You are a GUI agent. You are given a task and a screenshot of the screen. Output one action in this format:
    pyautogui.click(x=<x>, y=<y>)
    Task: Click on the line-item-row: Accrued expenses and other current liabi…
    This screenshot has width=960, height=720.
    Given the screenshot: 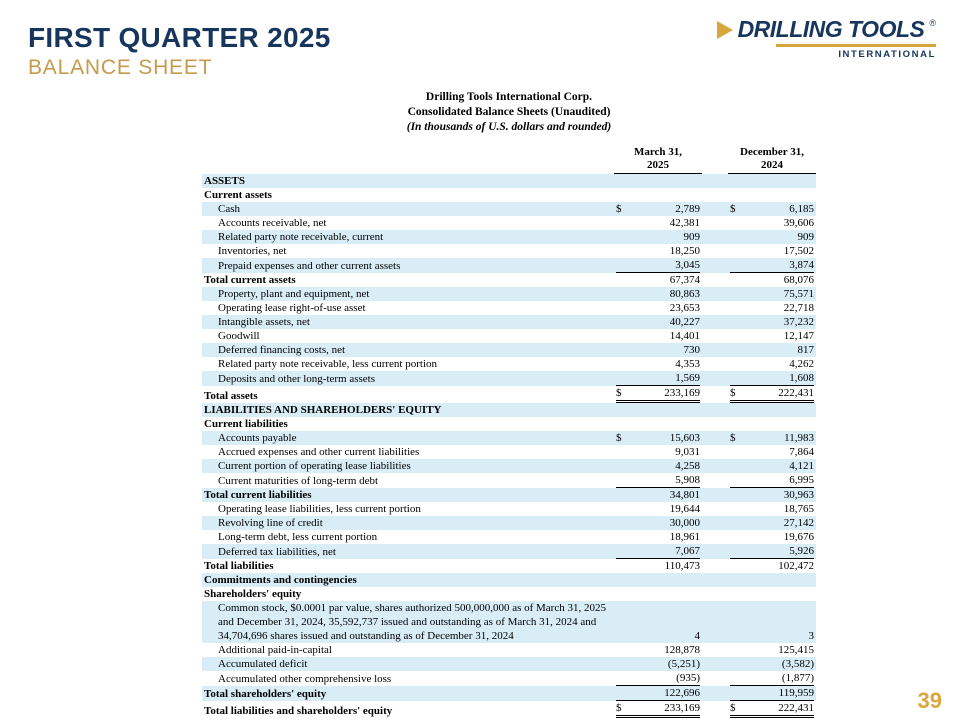 What is the action you would take?
    pyautogui.click(x=509, y=452)
    